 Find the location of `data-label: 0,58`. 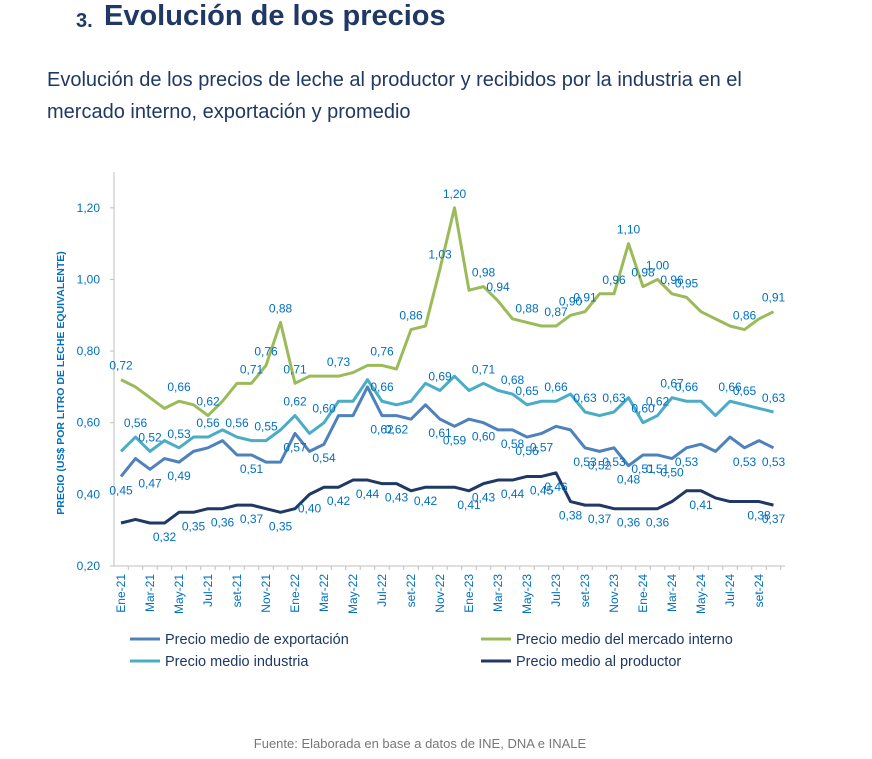

data-label: 0,58 is located at coordinates (513, 444).